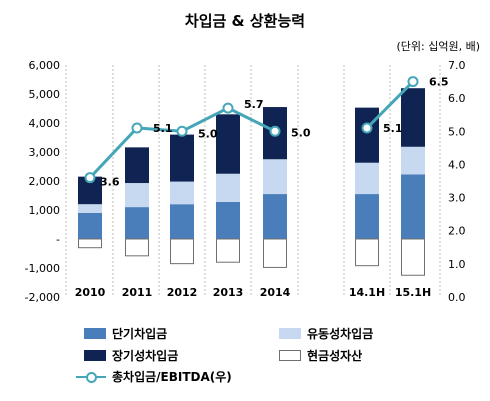 The height and width of the screenshot is (401, 490). Describe the element at coordinates (95, 333) in the screenshot. I see `legend-swatch-short-term` at that location.